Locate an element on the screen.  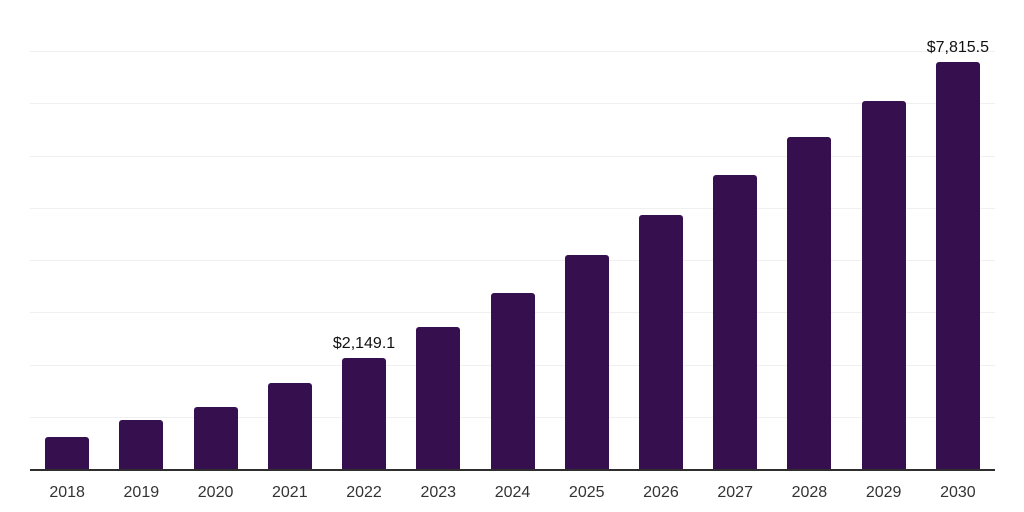
x-tick-2029: 2029 is located at coordinates (883, 492).